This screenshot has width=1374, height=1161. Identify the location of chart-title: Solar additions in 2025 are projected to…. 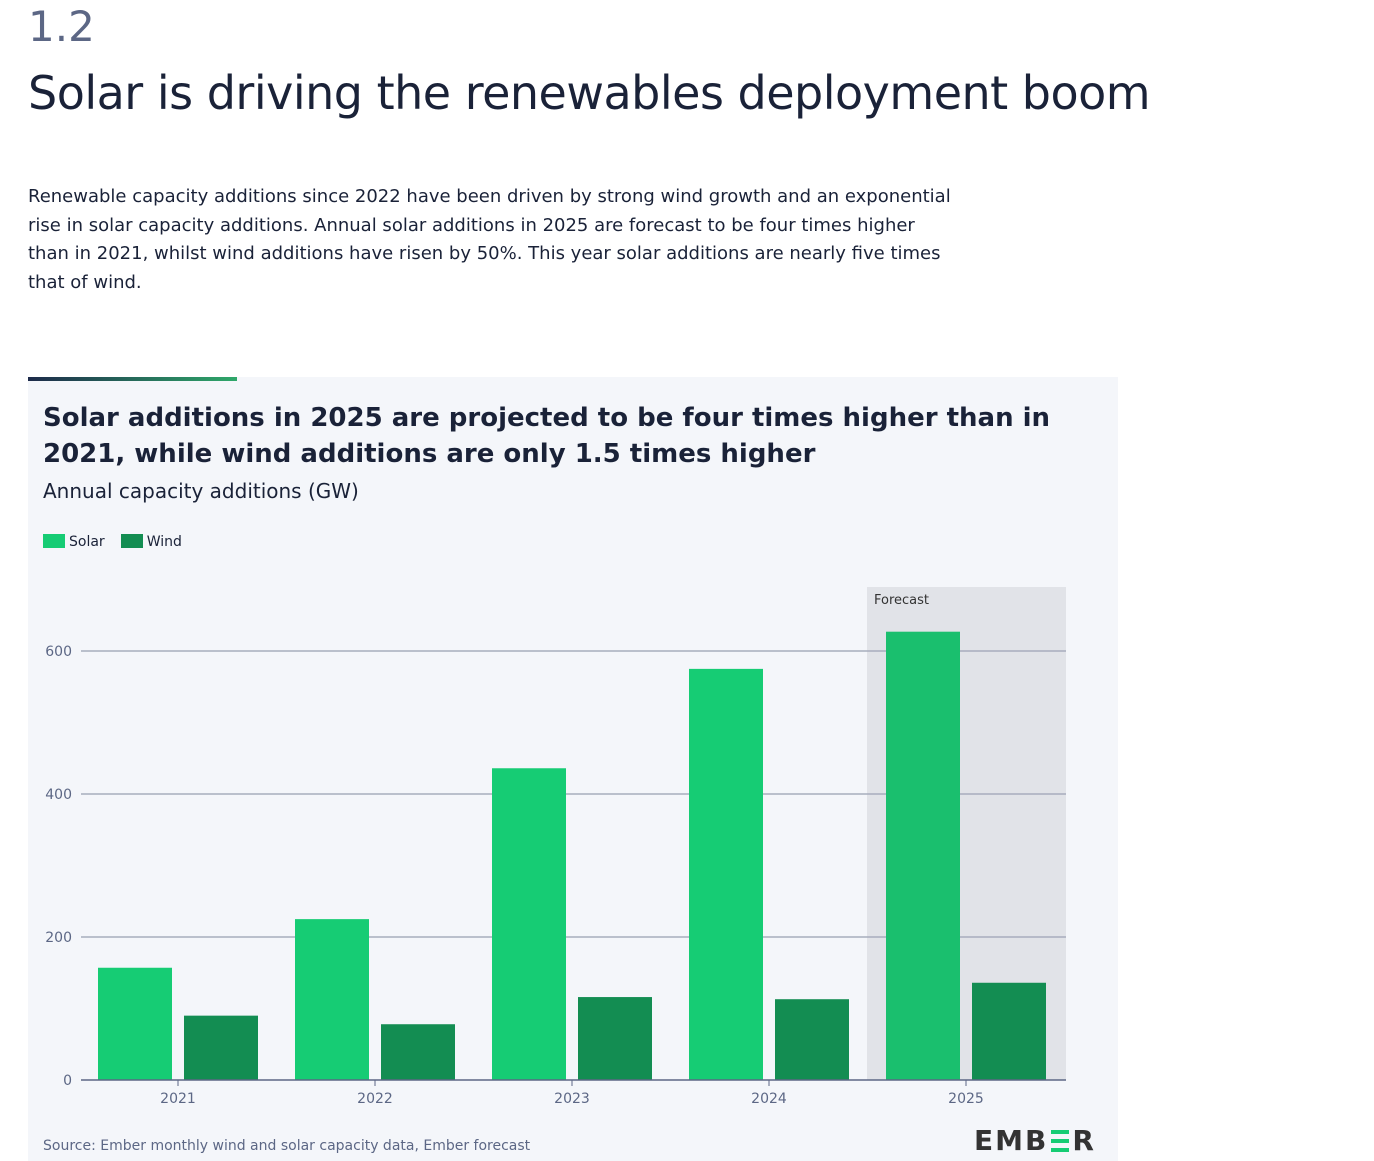
(547, 436).